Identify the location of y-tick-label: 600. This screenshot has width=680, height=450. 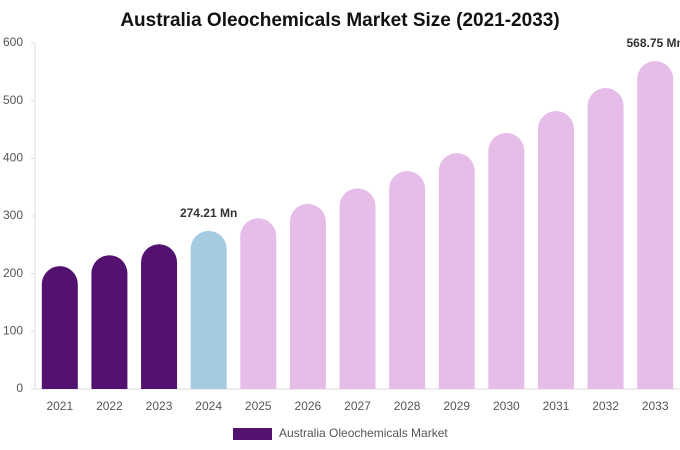
(13, 42).